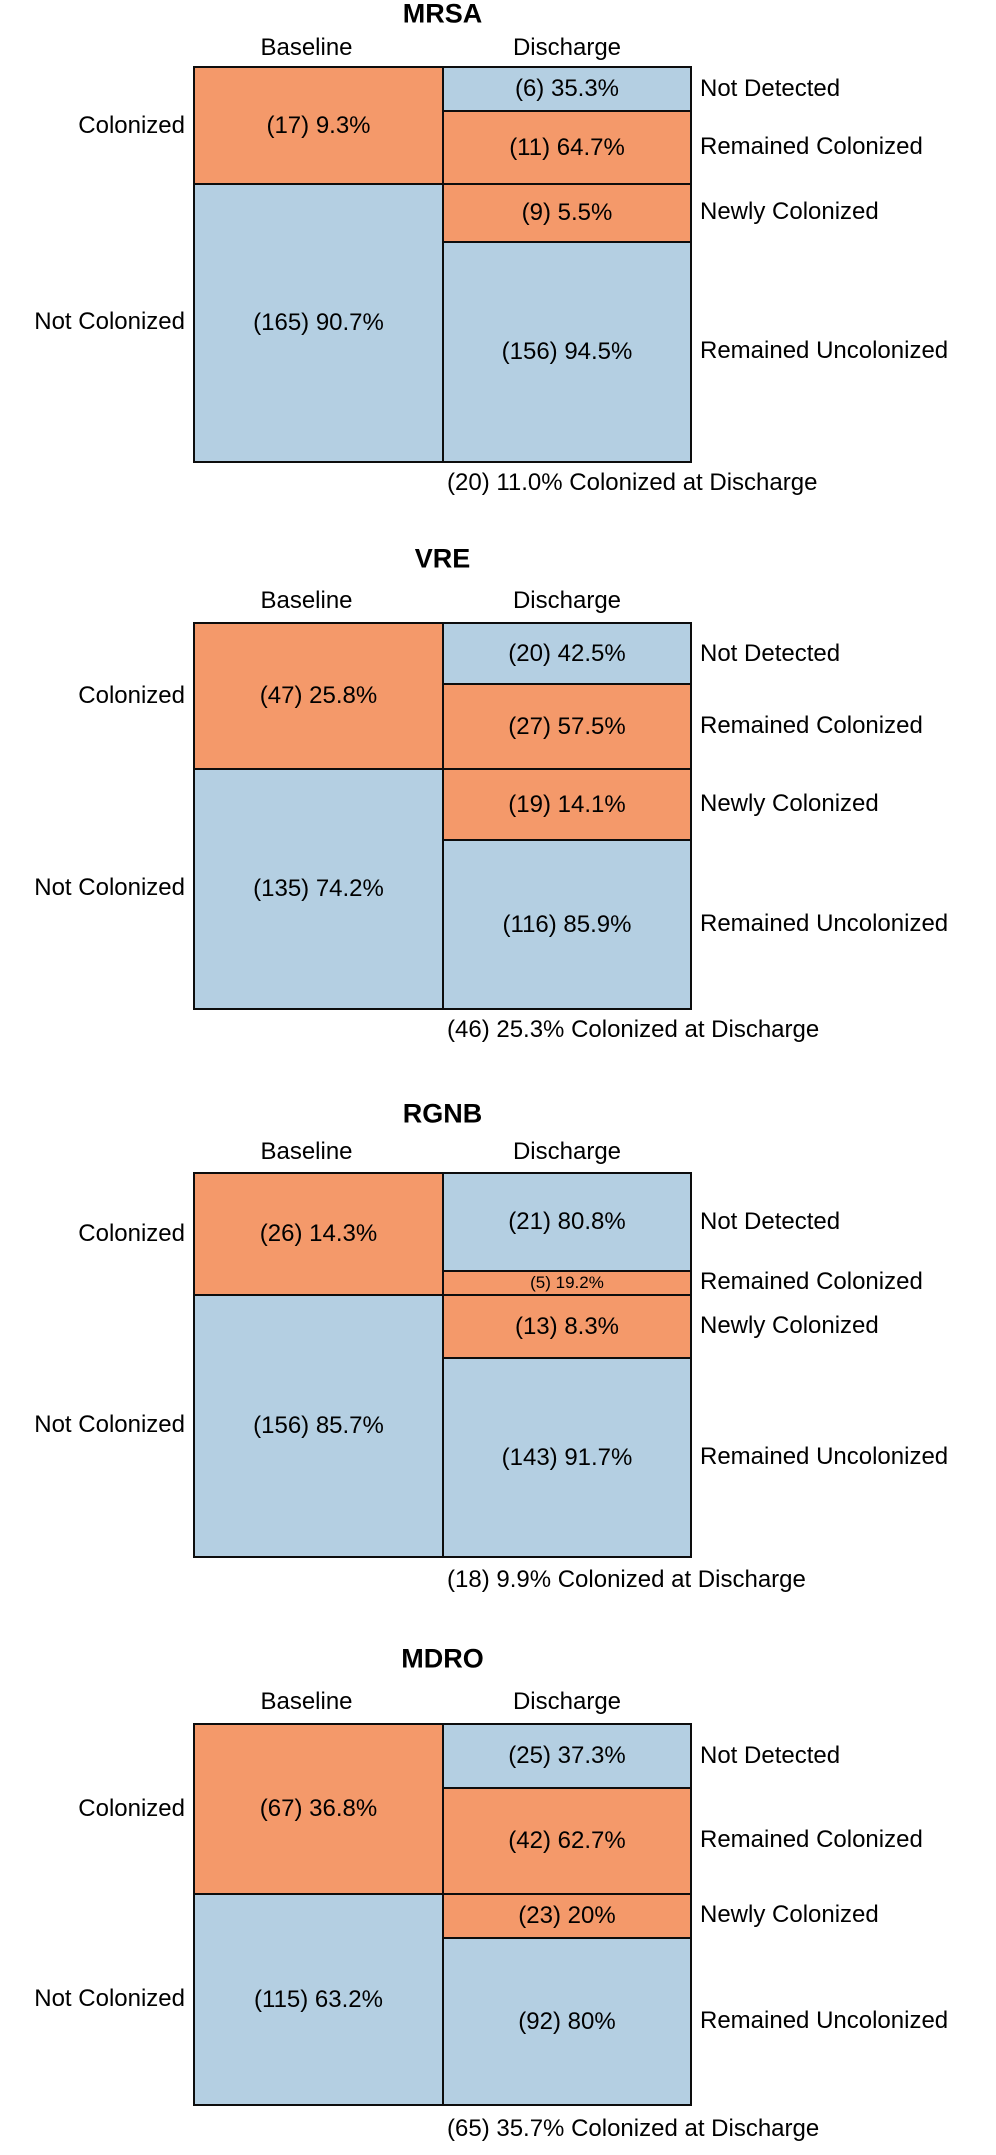 The height and width of the screenshot is (2155, 996). I want to click on segment-value: (23) 20%, so click(567, 1915).